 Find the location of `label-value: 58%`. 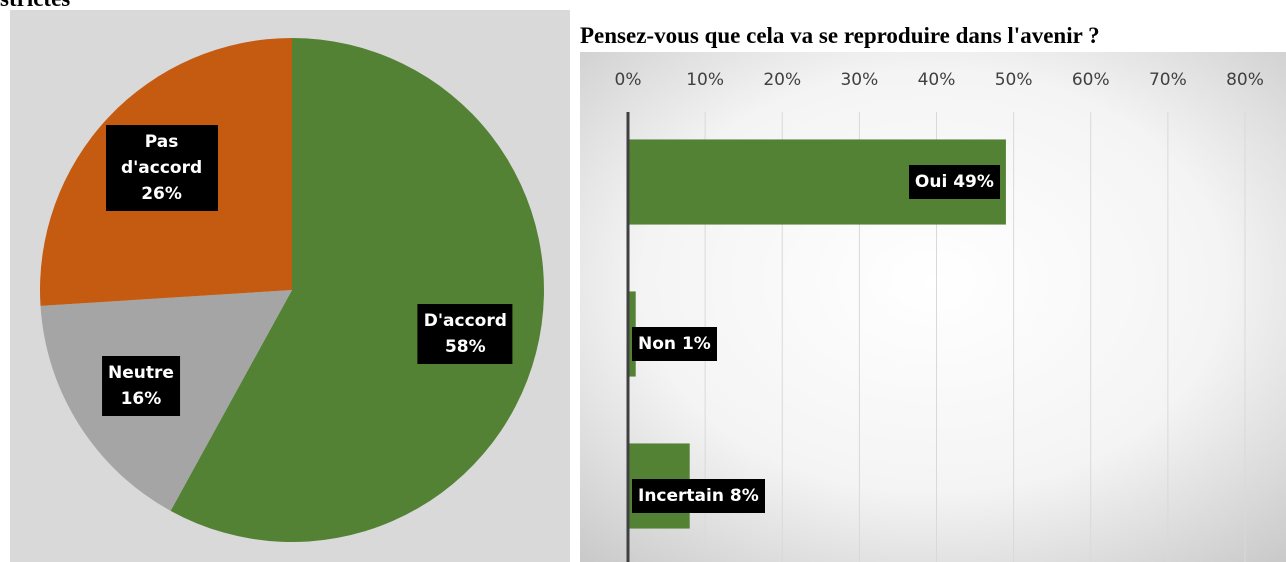

label-value: 58% is located at coordinates (465, 347).